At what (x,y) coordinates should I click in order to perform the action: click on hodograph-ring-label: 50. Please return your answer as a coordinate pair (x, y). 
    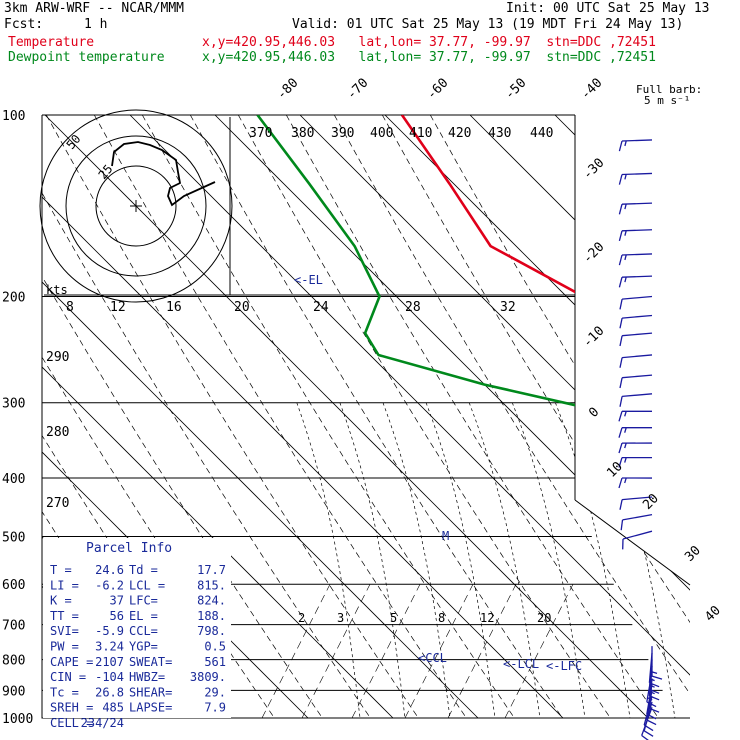
    Looking at the image, I should click on (74, 142).